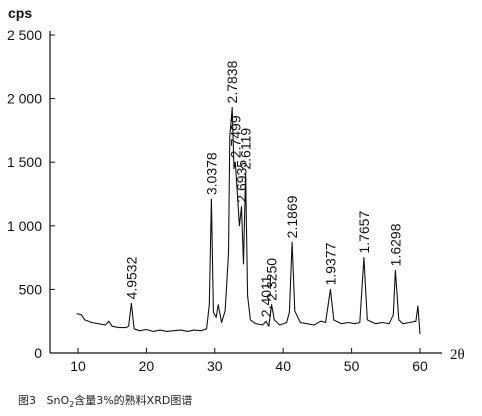  I want to click on x-tick-label: 60, so click(420, 366).